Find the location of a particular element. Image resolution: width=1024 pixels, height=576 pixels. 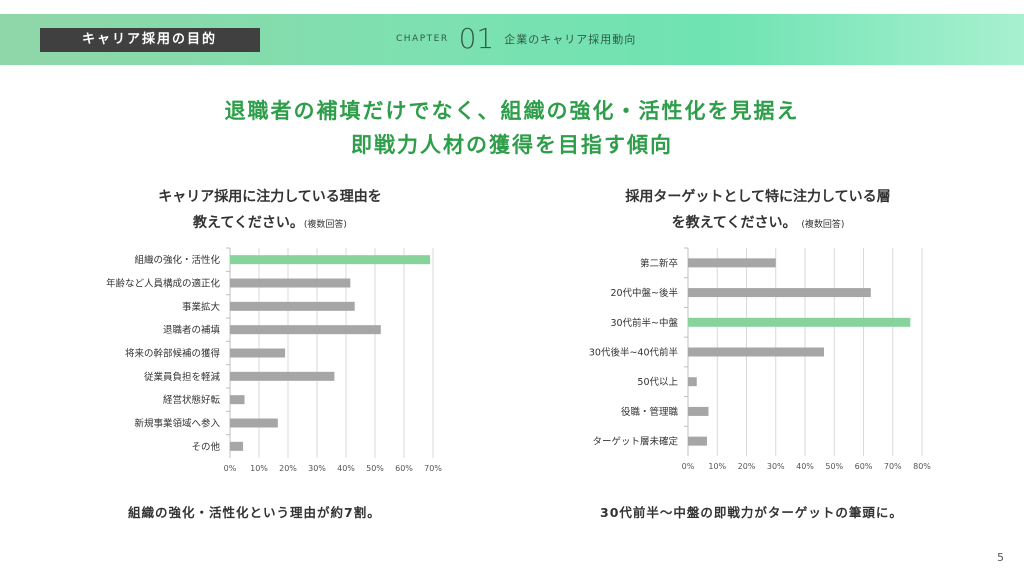

chart1-category-label: その他 is located at coordinates (205, 447).